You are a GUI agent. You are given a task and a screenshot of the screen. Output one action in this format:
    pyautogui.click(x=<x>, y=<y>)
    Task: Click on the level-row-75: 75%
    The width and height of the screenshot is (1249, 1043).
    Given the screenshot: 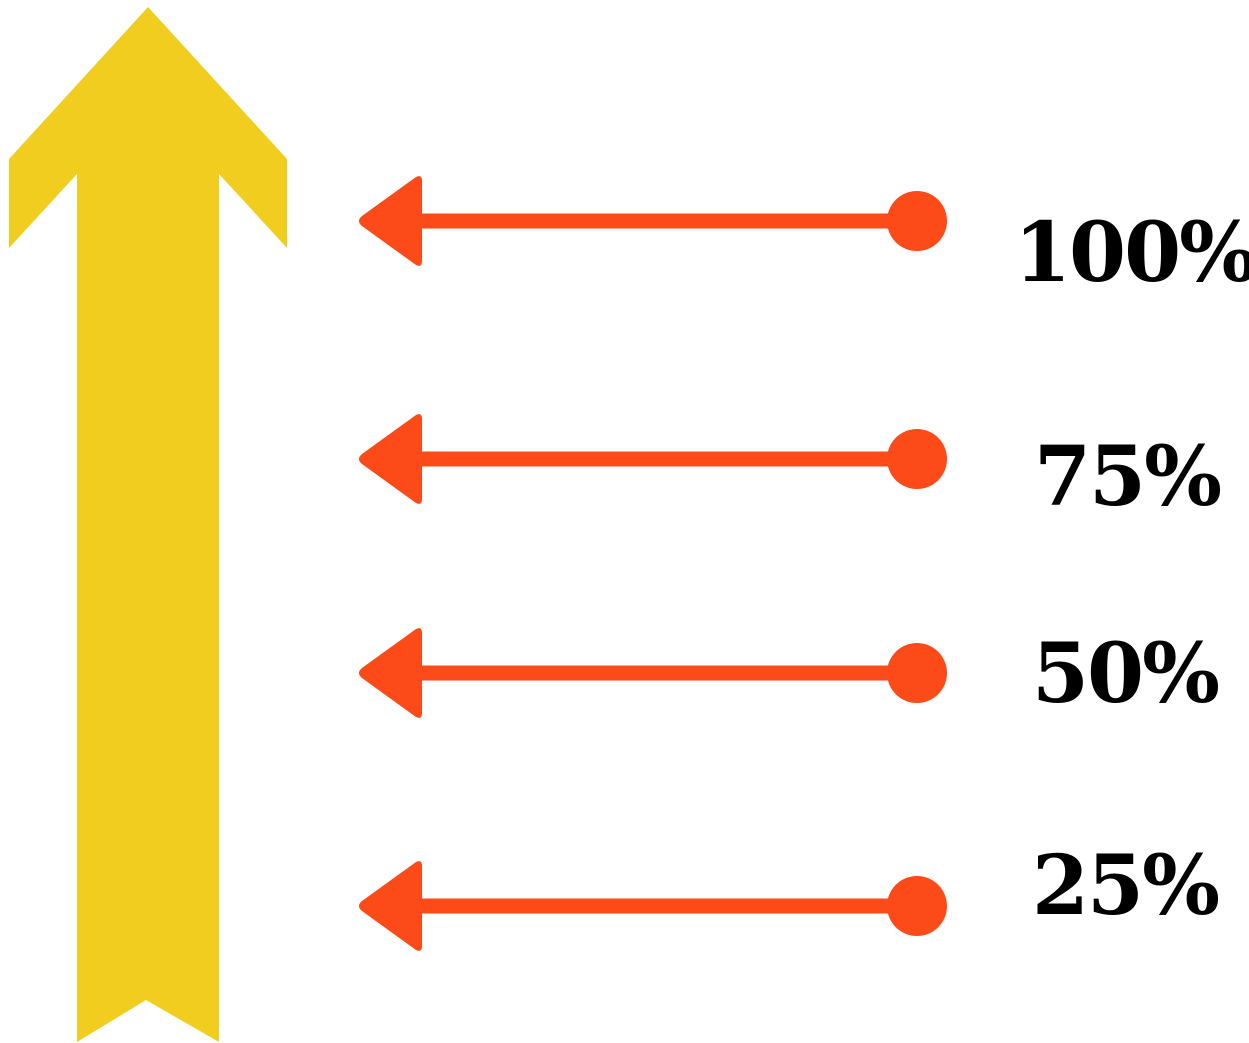 What is the action you would take?
    pyautogui.click(x=790, y=469)
    